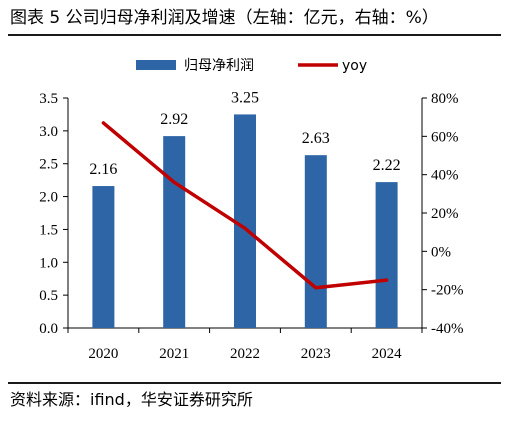  What do you see at coordinates (447, 291) in the screenshot?
I see `right-tick-label: -20%` at bounding box center [447, 291].